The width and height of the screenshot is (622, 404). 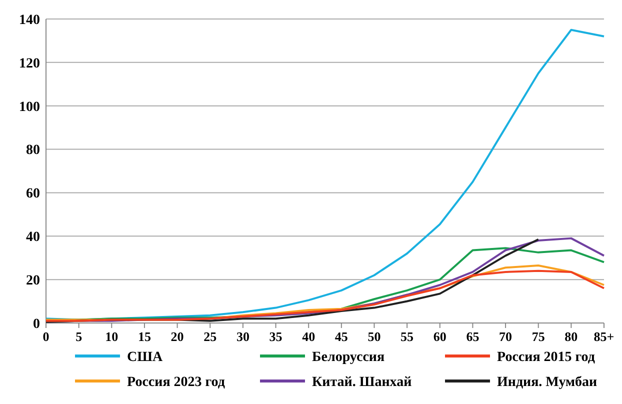 What do you see at coordinates (79, 336) in the screenshot?
I see `x-tick-label: 5` at bounding box center [79, 336].